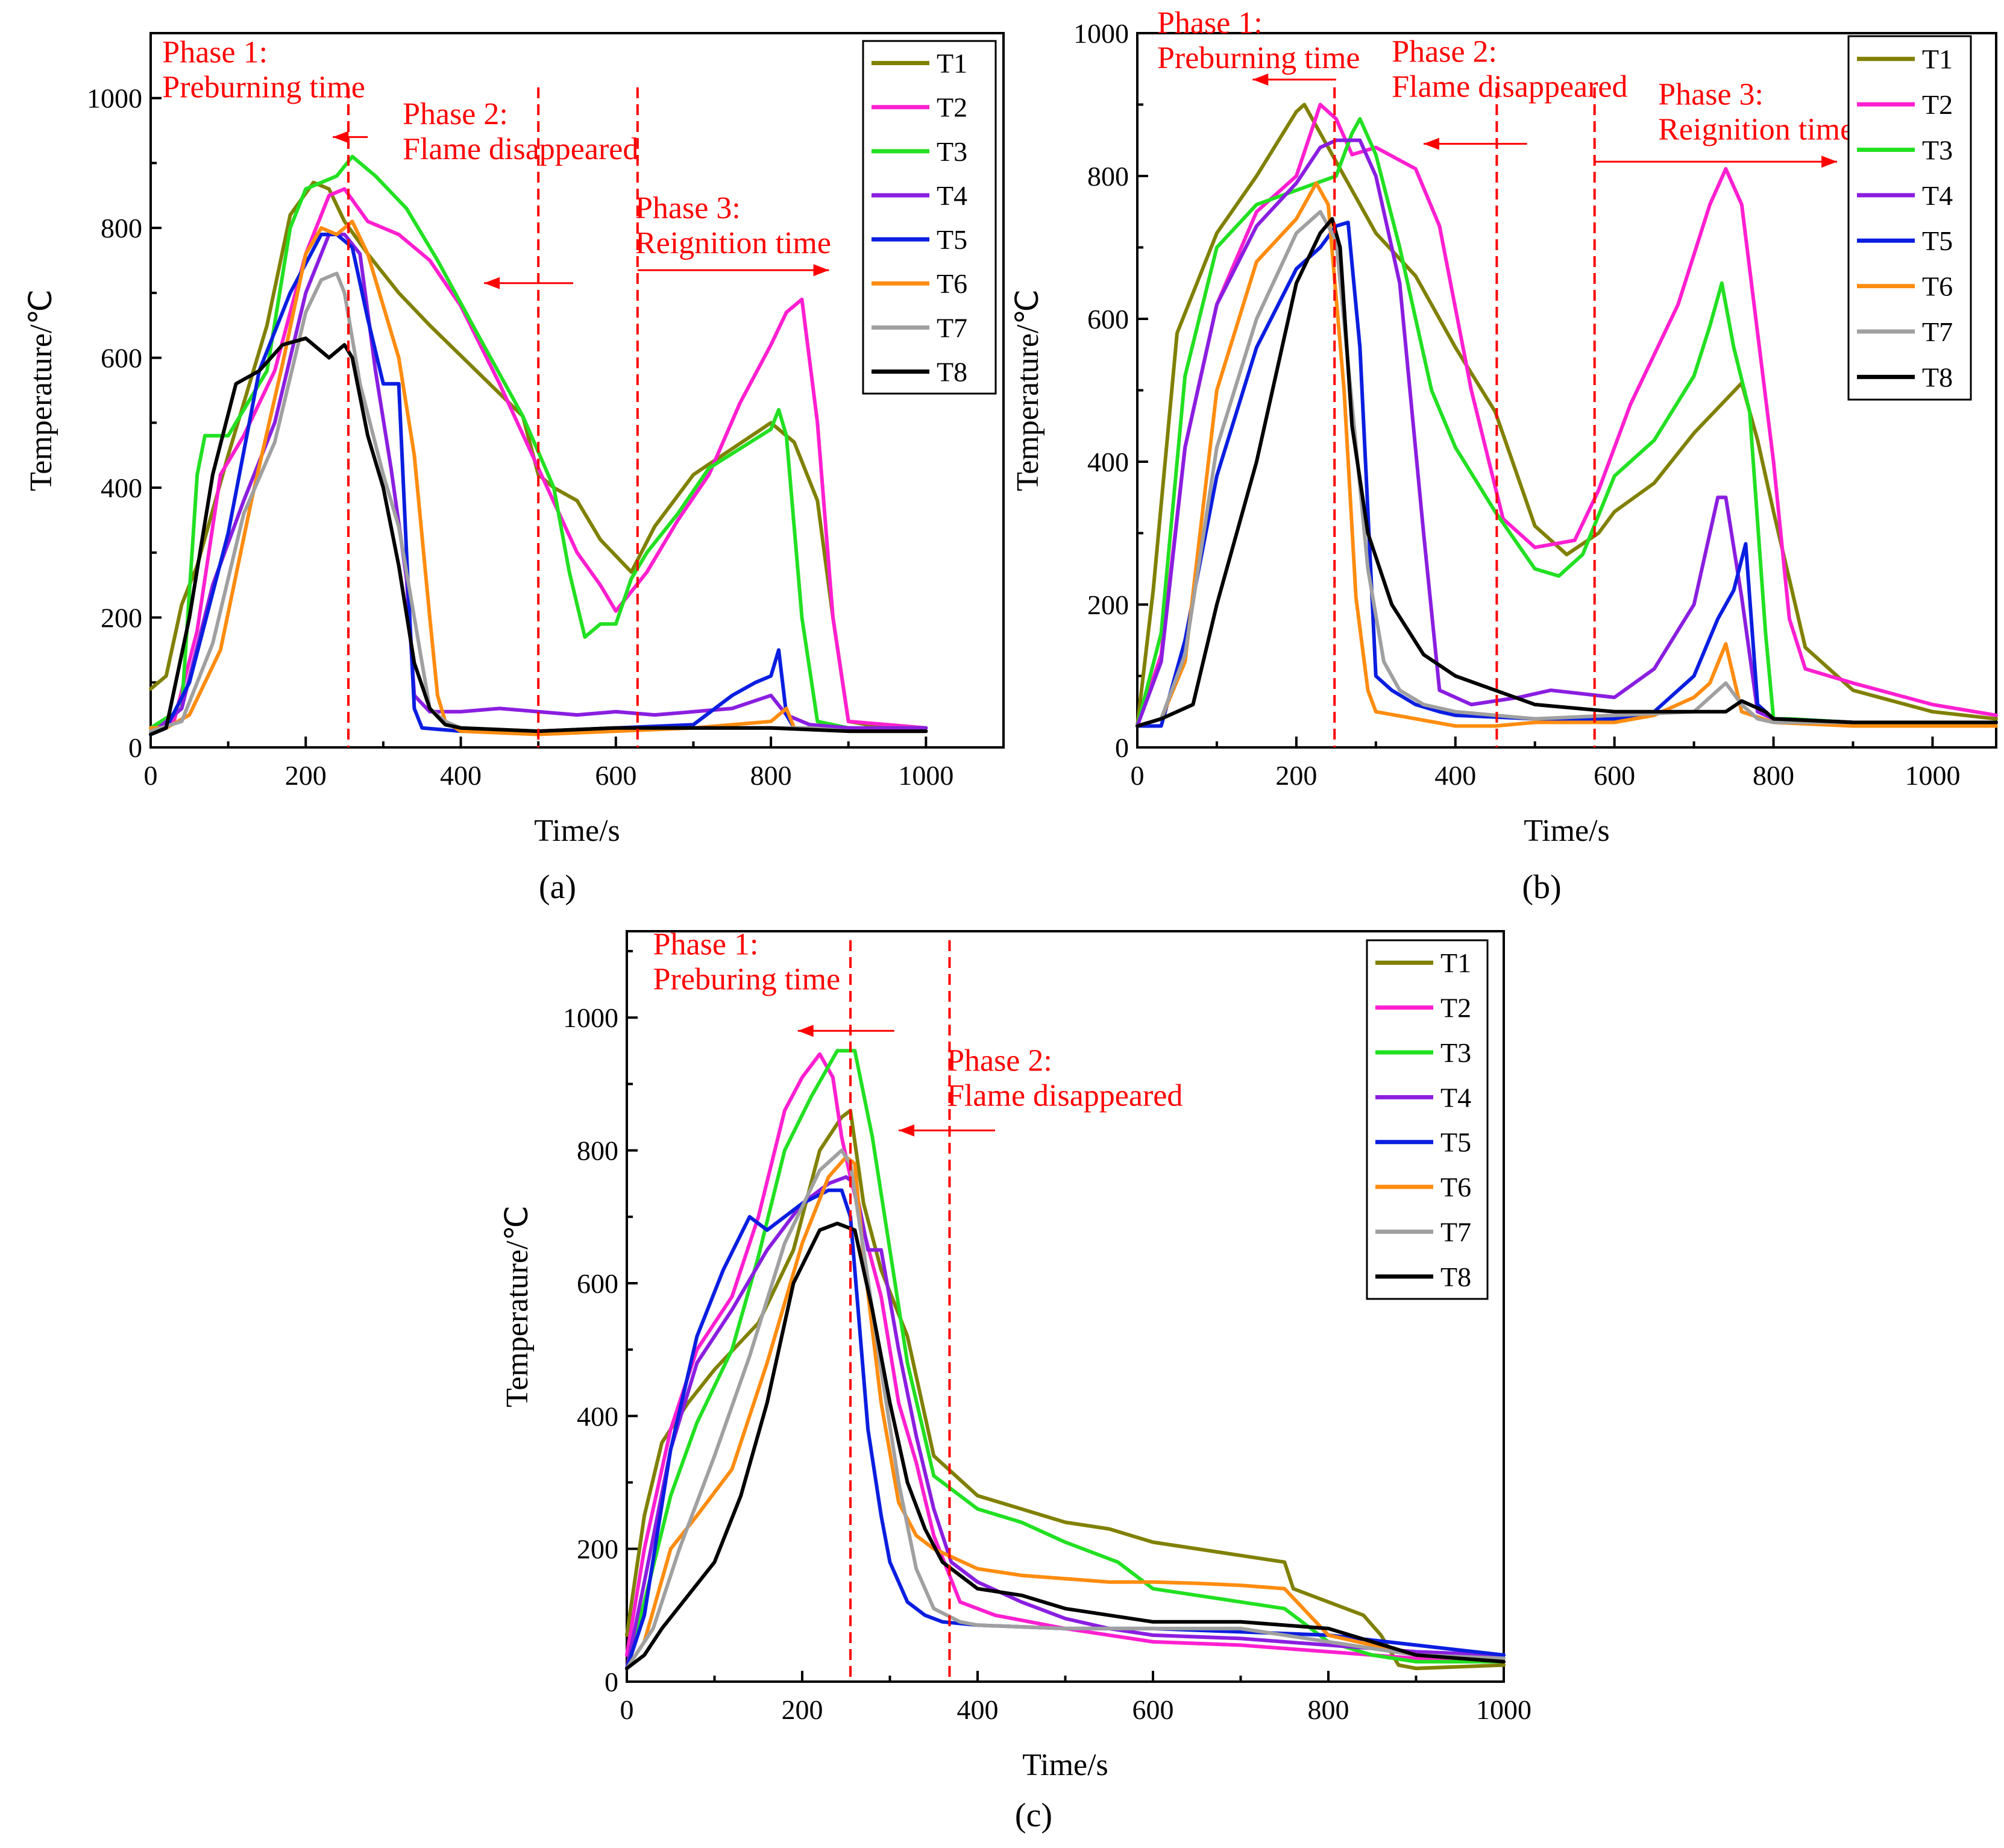 This screenshot has height=1848, width=2004. What do you see at coordinates (747, 980) in the screenshot?
I see `phase-annotation: Preburing time` at bounding box center [747, 980].